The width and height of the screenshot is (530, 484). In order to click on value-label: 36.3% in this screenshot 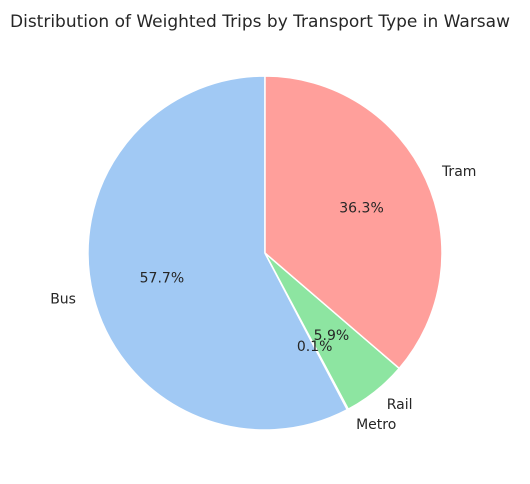, I will do `click(361, 209)`.